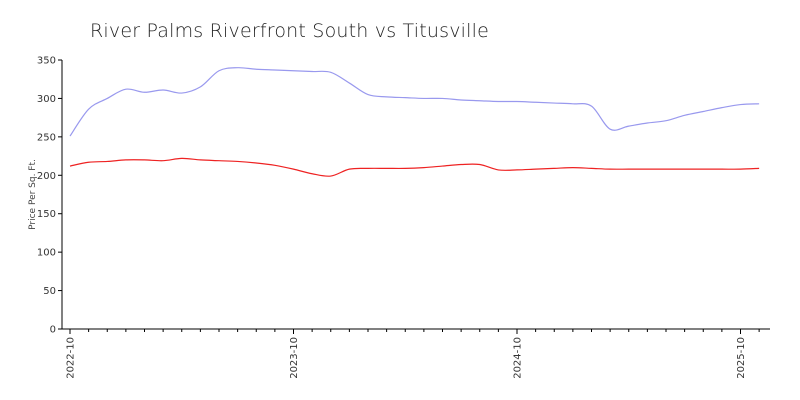  Describe the element at coordinates (46, 214) in the screenshot. I see `y-tick-label: 150` at that location.